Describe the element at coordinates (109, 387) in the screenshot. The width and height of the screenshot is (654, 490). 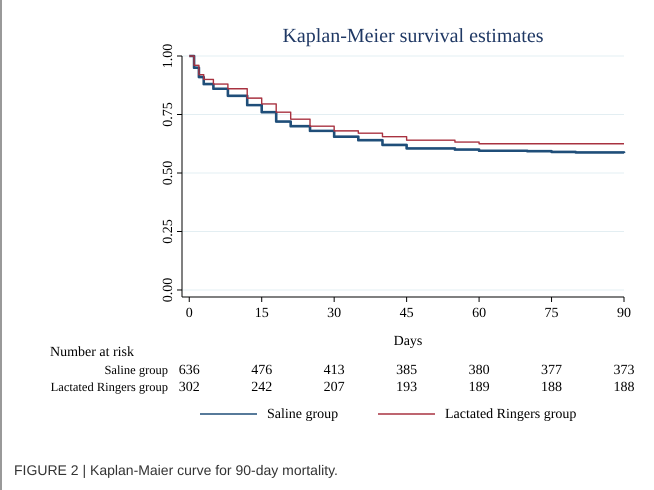
I see `text: Lactated Ringers group` at that location.